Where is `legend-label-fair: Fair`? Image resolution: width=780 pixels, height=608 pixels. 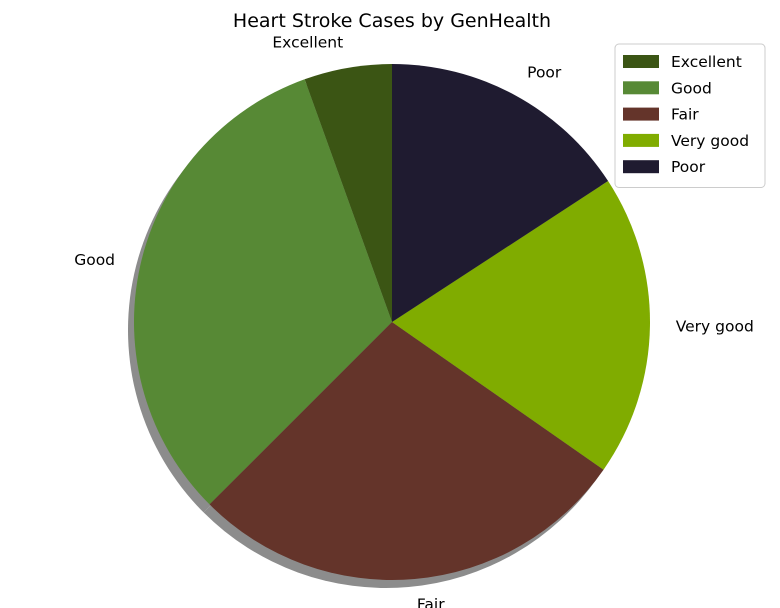
legend-label-fair: Fair is located at coordinates (685, 115).